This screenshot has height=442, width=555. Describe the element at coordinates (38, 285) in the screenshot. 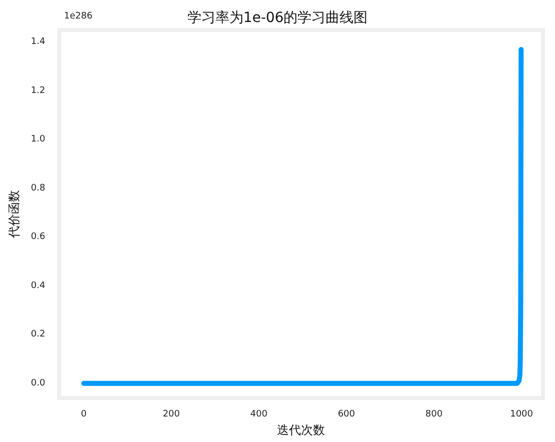

I see `y-tick-label: 0.4` at that location.